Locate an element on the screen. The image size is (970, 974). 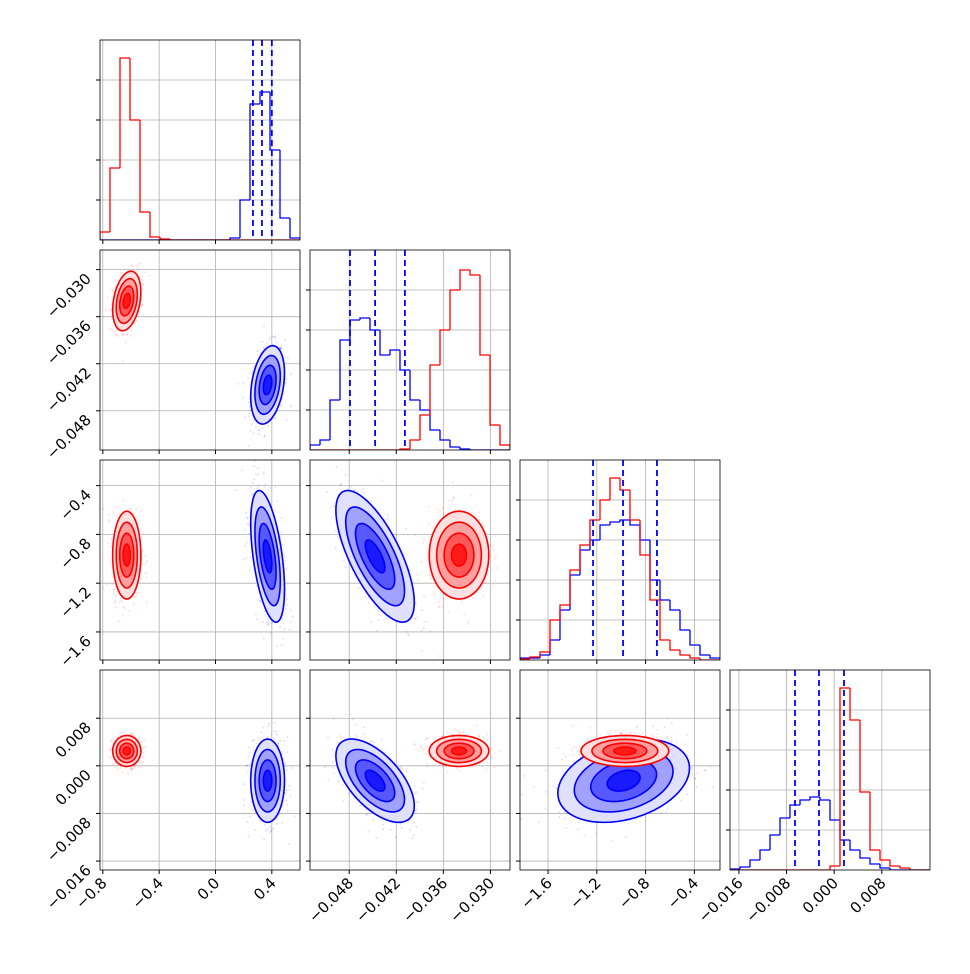
x-tick-label: 0.4 is located at coordinates (265, 889).